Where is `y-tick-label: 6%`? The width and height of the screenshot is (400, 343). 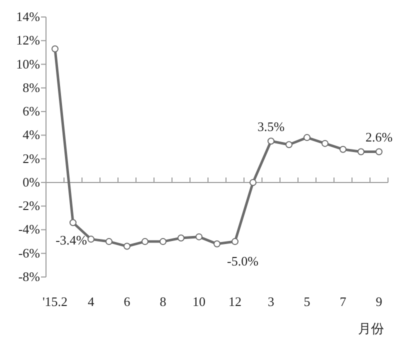
y-tick-label: 6% is located at coordinates (31, 111).